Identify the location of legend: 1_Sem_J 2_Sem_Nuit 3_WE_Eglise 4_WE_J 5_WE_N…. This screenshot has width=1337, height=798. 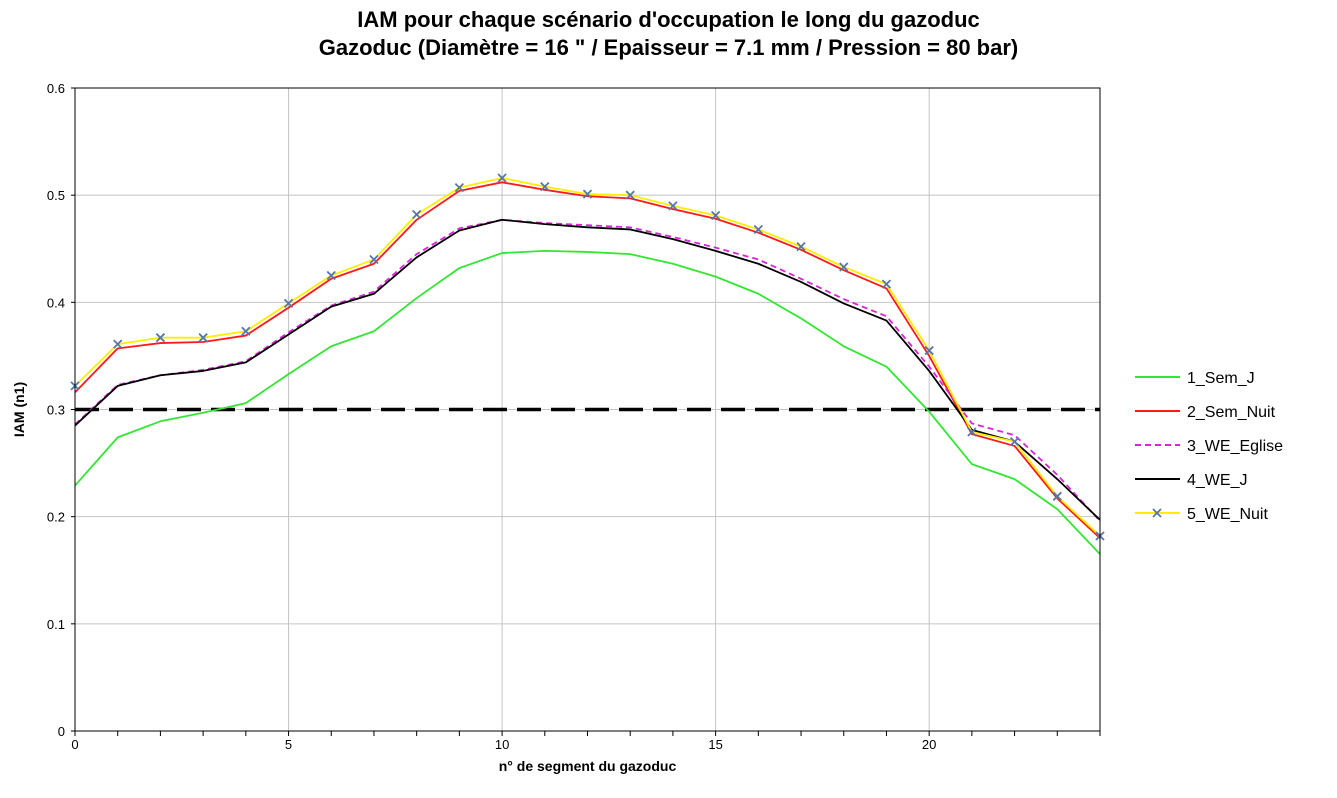
(1209, 446).